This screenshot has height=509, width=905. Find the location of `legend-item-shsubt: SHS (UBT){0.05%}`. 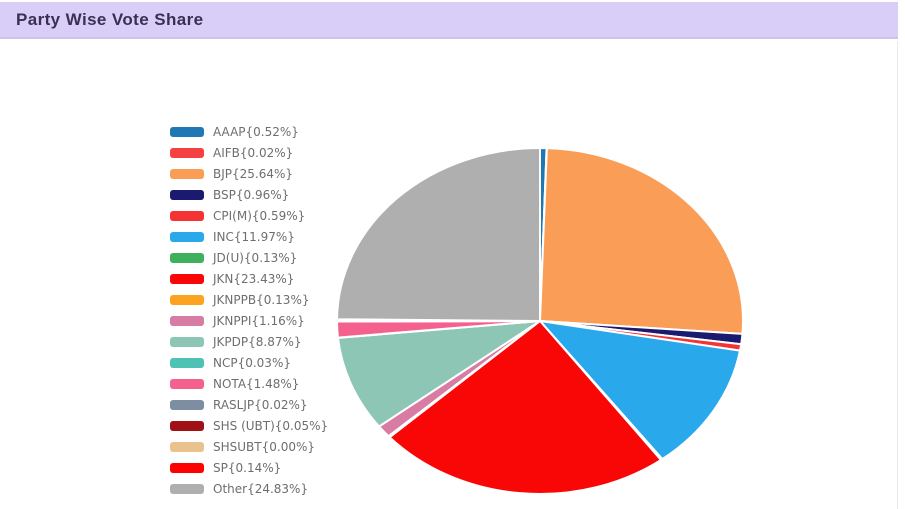

legend-item-shsubt: SHS (UBT){0.05%} is located at coordinates (249, 425).